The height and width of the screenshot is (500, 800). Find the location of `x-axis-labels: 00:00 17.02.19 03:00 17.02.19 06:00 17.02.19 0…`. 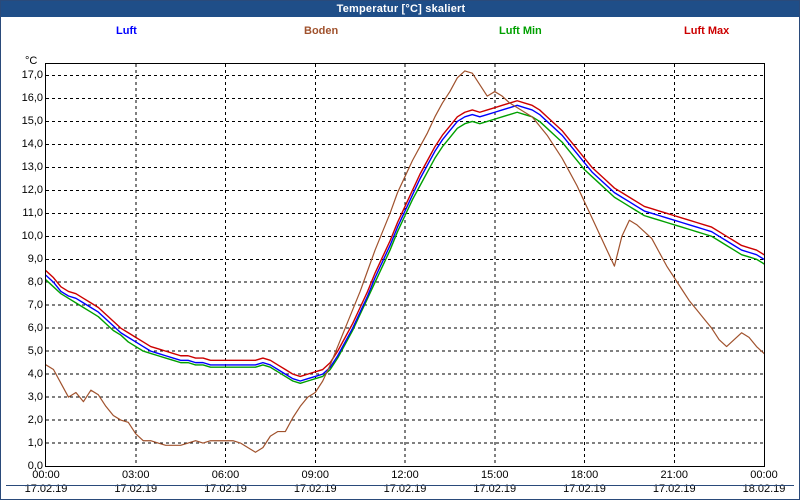

x-axis-labels: 00:00 17.02.19 03:00 17.02.19 06:00 17.02.19 0… is located at coordinates (405, 483).